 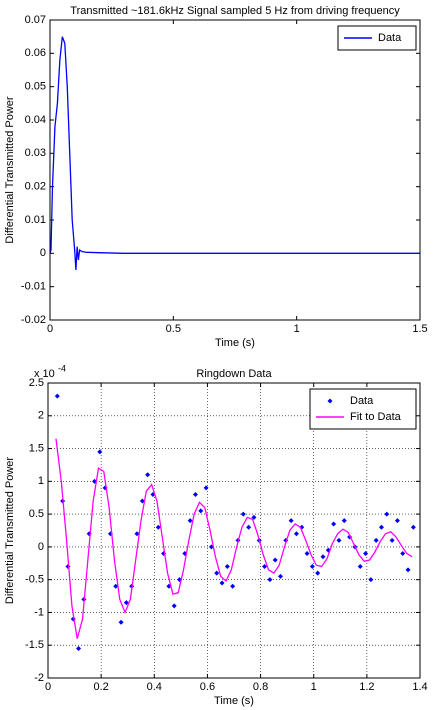 What do you see at coordinates (35, 220) in the screenshot?
I see `y-tick-label: 0.01` at bounding box center [35, 220].